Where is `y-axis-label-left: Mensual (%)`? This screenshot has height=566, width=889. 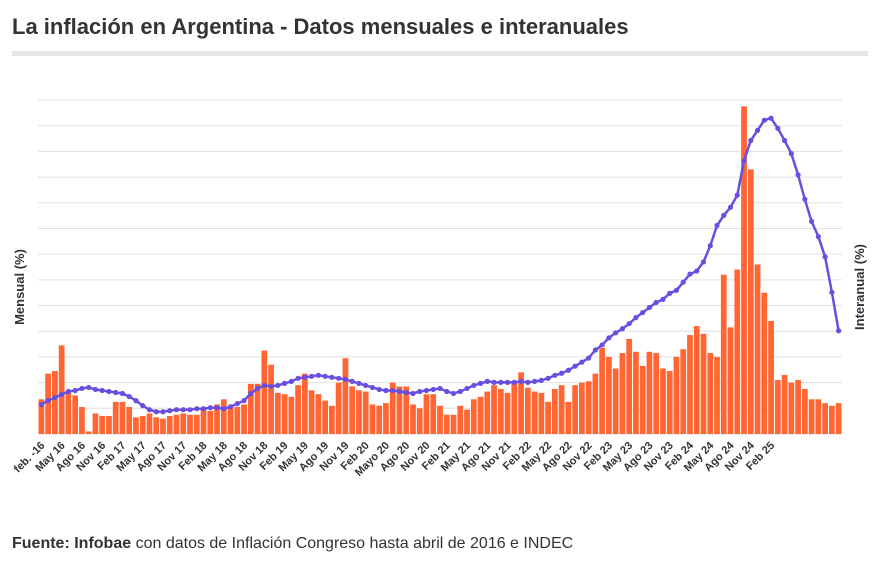
y-axis-label-left: Mensual (%) is located at coordinates (19, 287).